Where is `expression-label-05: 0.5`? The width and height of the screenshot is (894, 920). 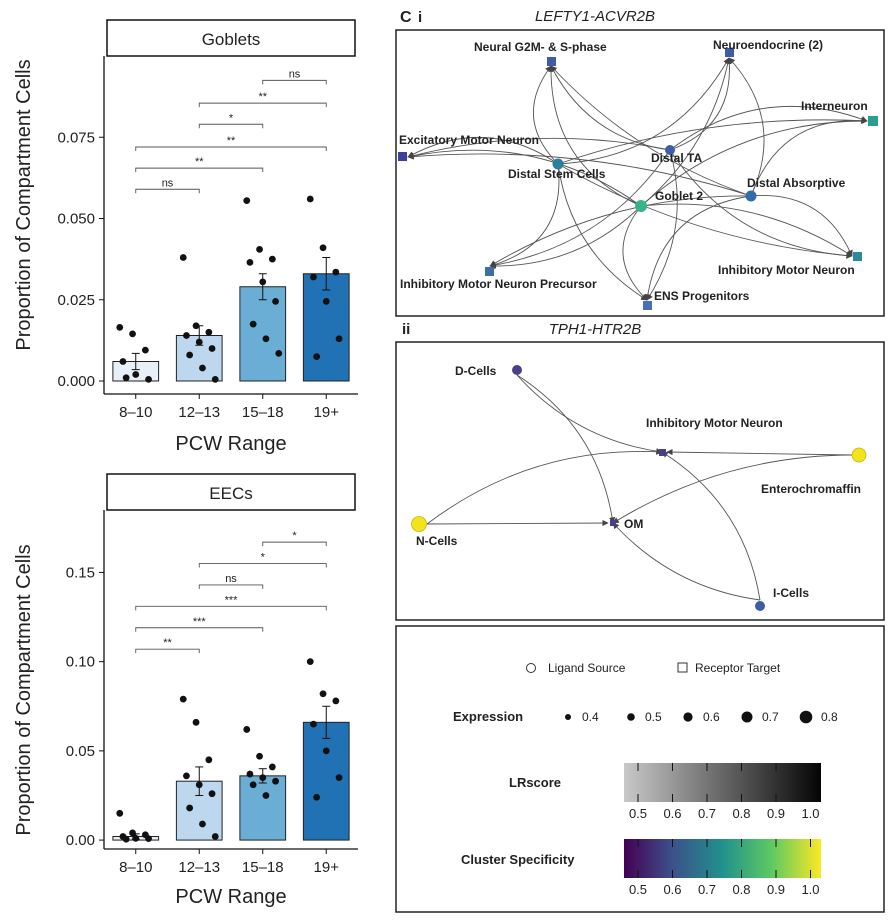
expression-label-05: 0.5 is located at coordinates (653, 717).